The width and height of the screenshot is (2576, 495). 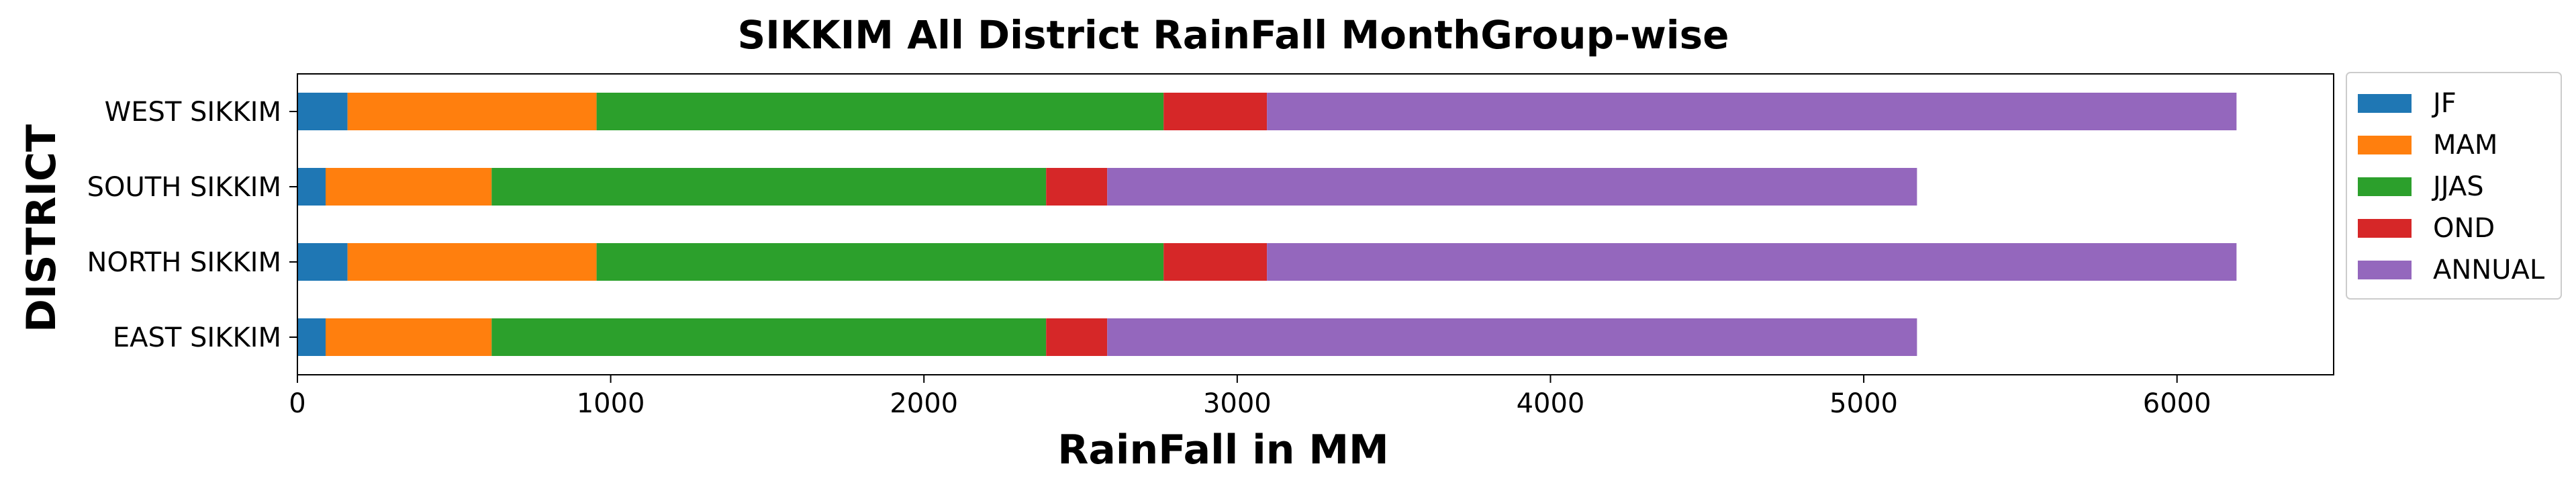 What do you see at coordinates (322, 262) in the screenshot?
I see `bar-jf-north-sikkim` at bounding box center [322, 262].